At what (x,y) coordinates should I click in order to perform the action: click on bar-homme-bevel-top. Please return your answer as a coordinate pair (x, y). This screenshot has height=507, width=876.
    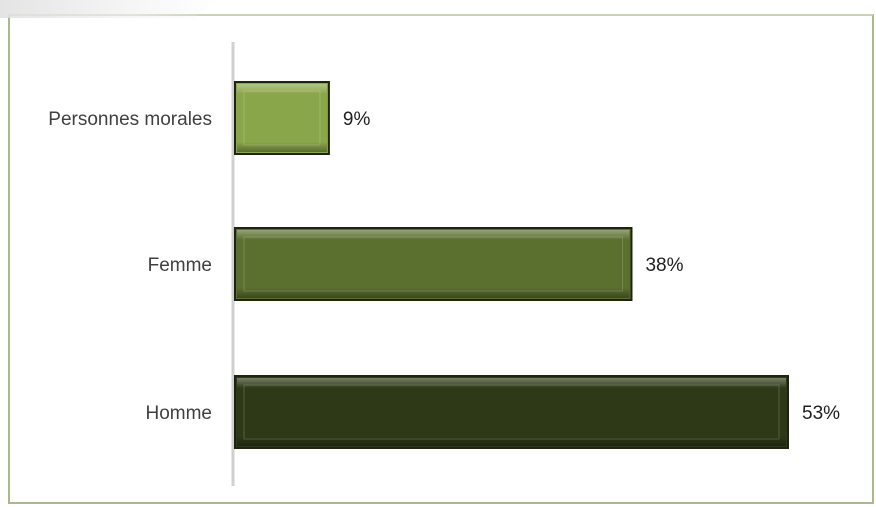
    Looking at the image, I should click on (511, 383).